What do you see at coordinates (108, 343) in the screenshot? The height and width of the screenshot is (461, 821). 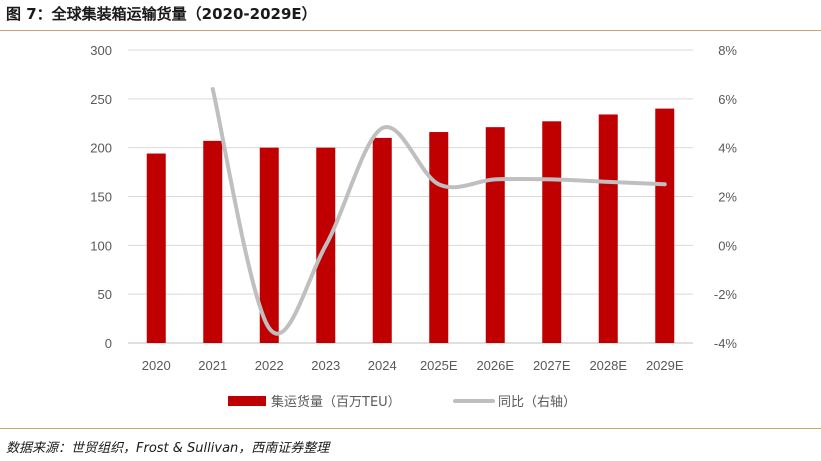 I see `left-tick-label: 0` at bounding box center [108, 343].